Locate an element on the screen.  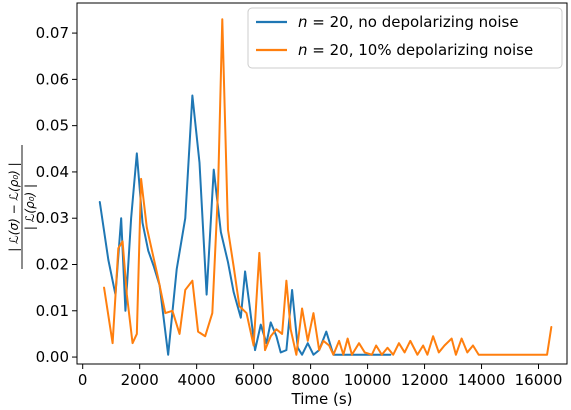
y-tick-label: 0.07 is located at coordinates (52, 33).